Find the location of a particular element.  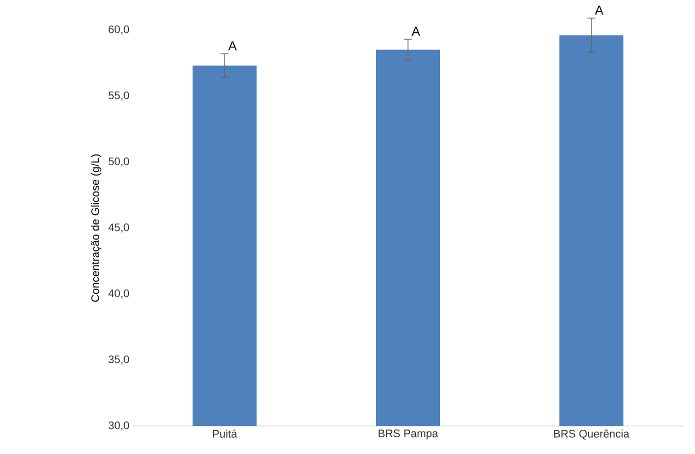

x-tick-label: Puitá is located at coordinates (225, 434).